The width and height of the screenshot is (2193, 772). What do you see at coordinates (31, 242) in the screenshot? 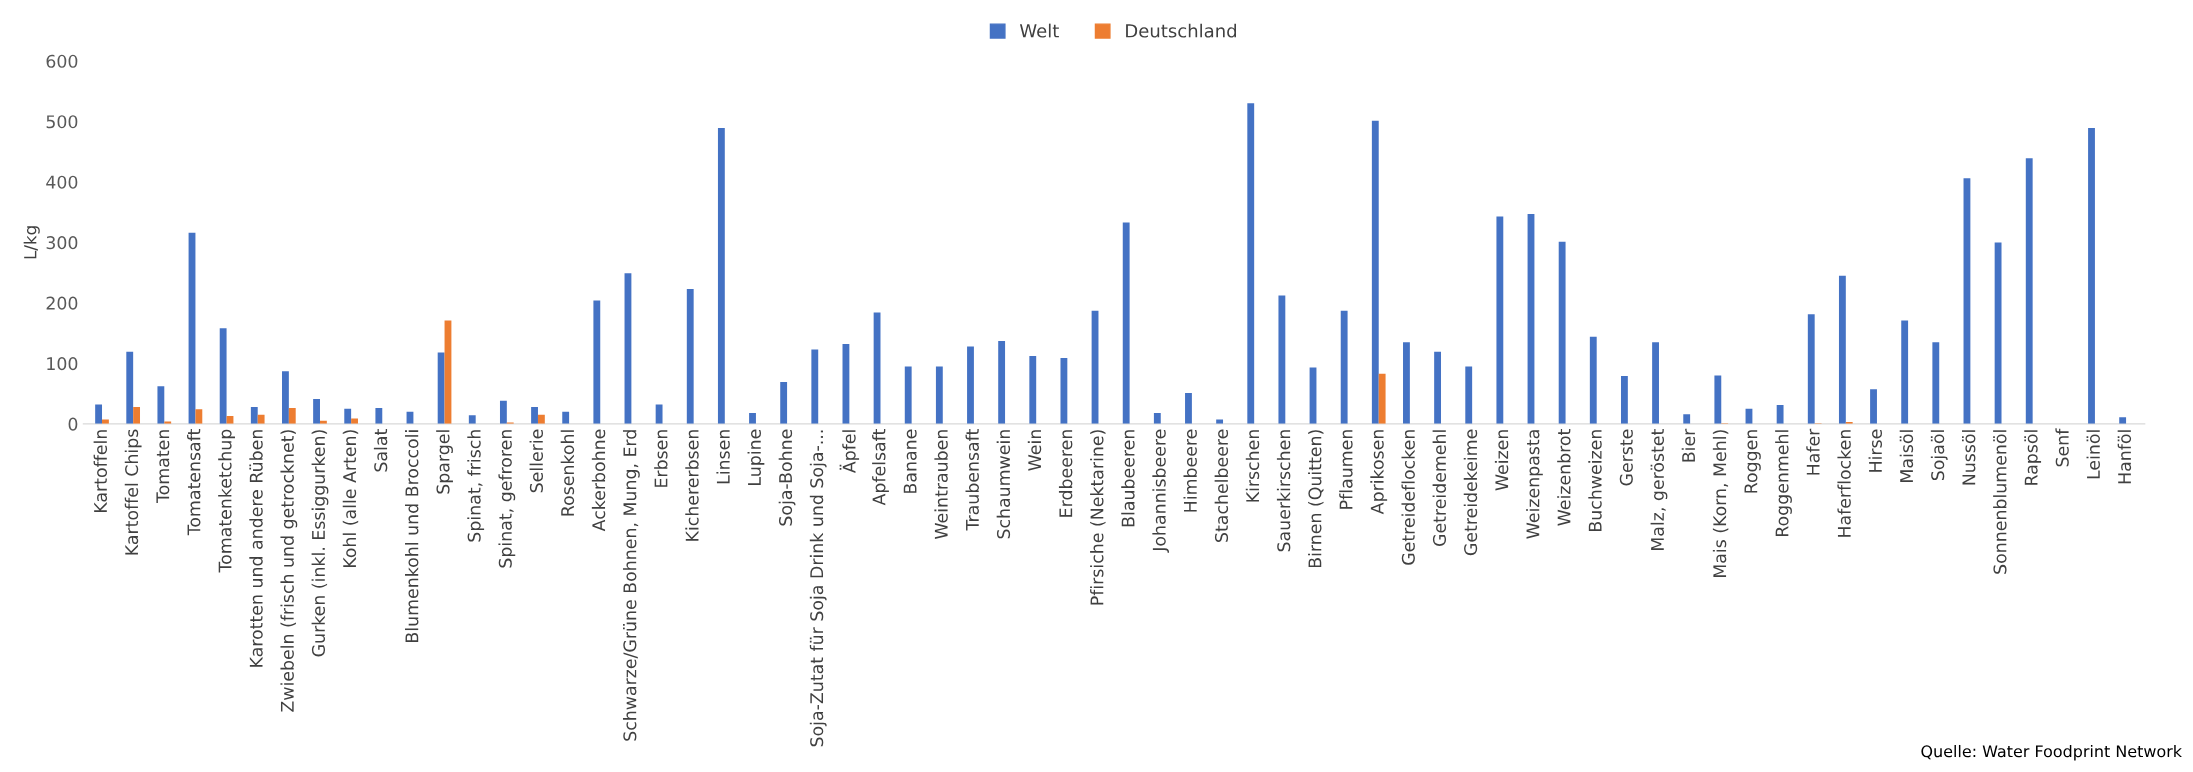
I see `y-axis-title: L/kg` at bounding box center [31, 242].